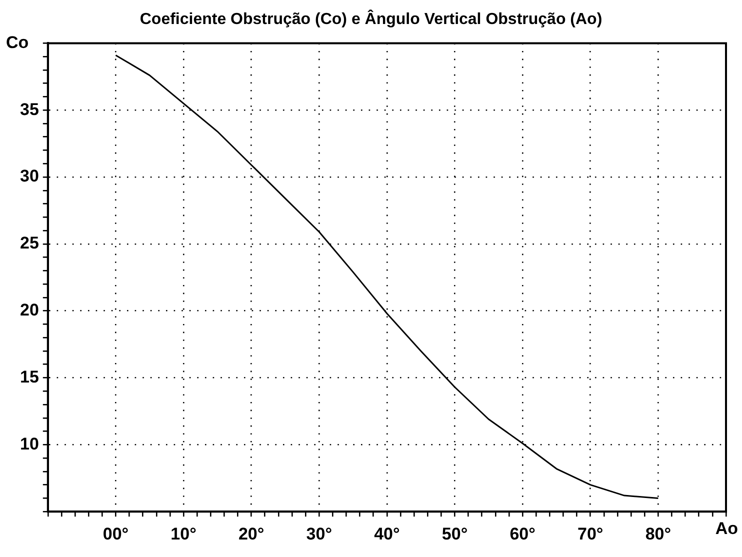 The height and width of the screenshot is (557, 742). I want to click on x-tick-label: 60°, so click(523, 534).